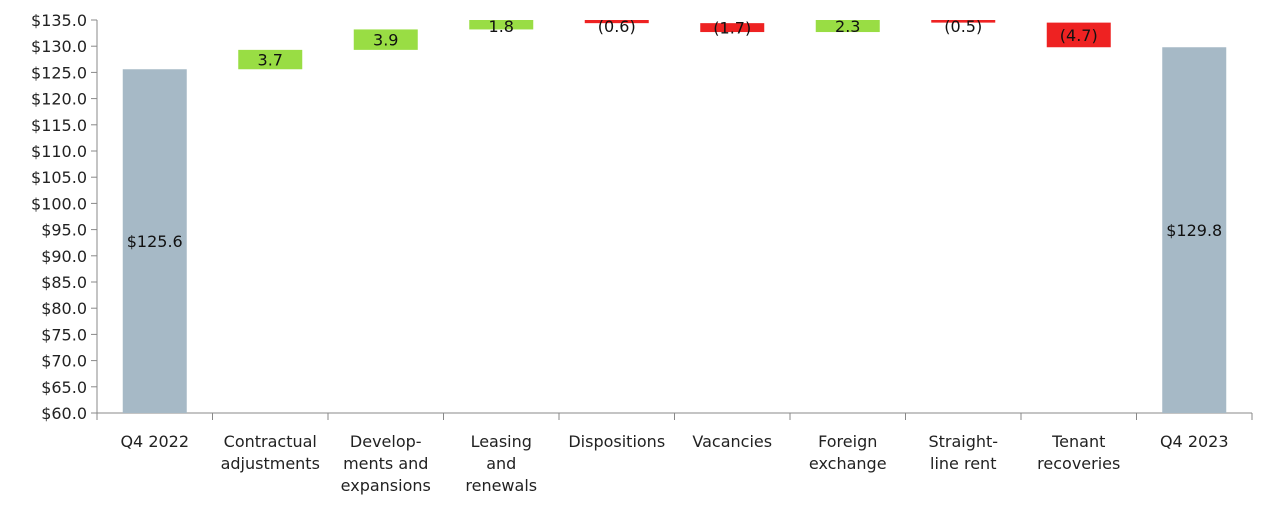 The height and width of the screenshot is (514, 1270). I want to click on y-tick-label: $80.0, so click(64, 308).